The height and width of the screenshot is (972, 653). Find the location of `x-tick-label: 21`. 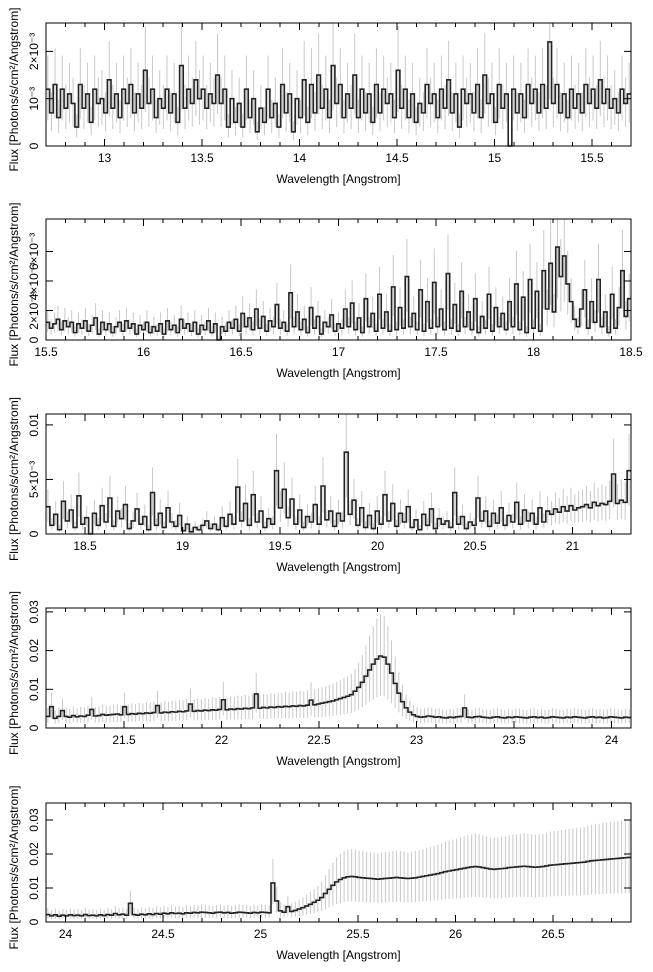

x-tick-label: 21 is located at coordinates (573, 546).